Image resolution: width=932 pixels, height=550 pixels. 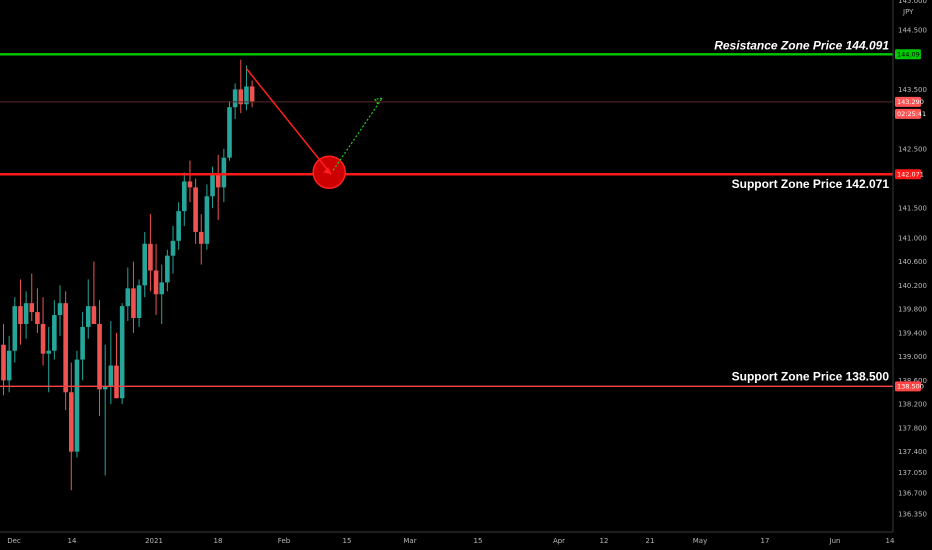 What do you see at coordinates (447, 538) in the screenshot?
I see `time-axis: Dec 14 2021 18 Feb 15 Mar 15 Apr 12 21 May 17 Jun 14` at bounding box center [447, 538].